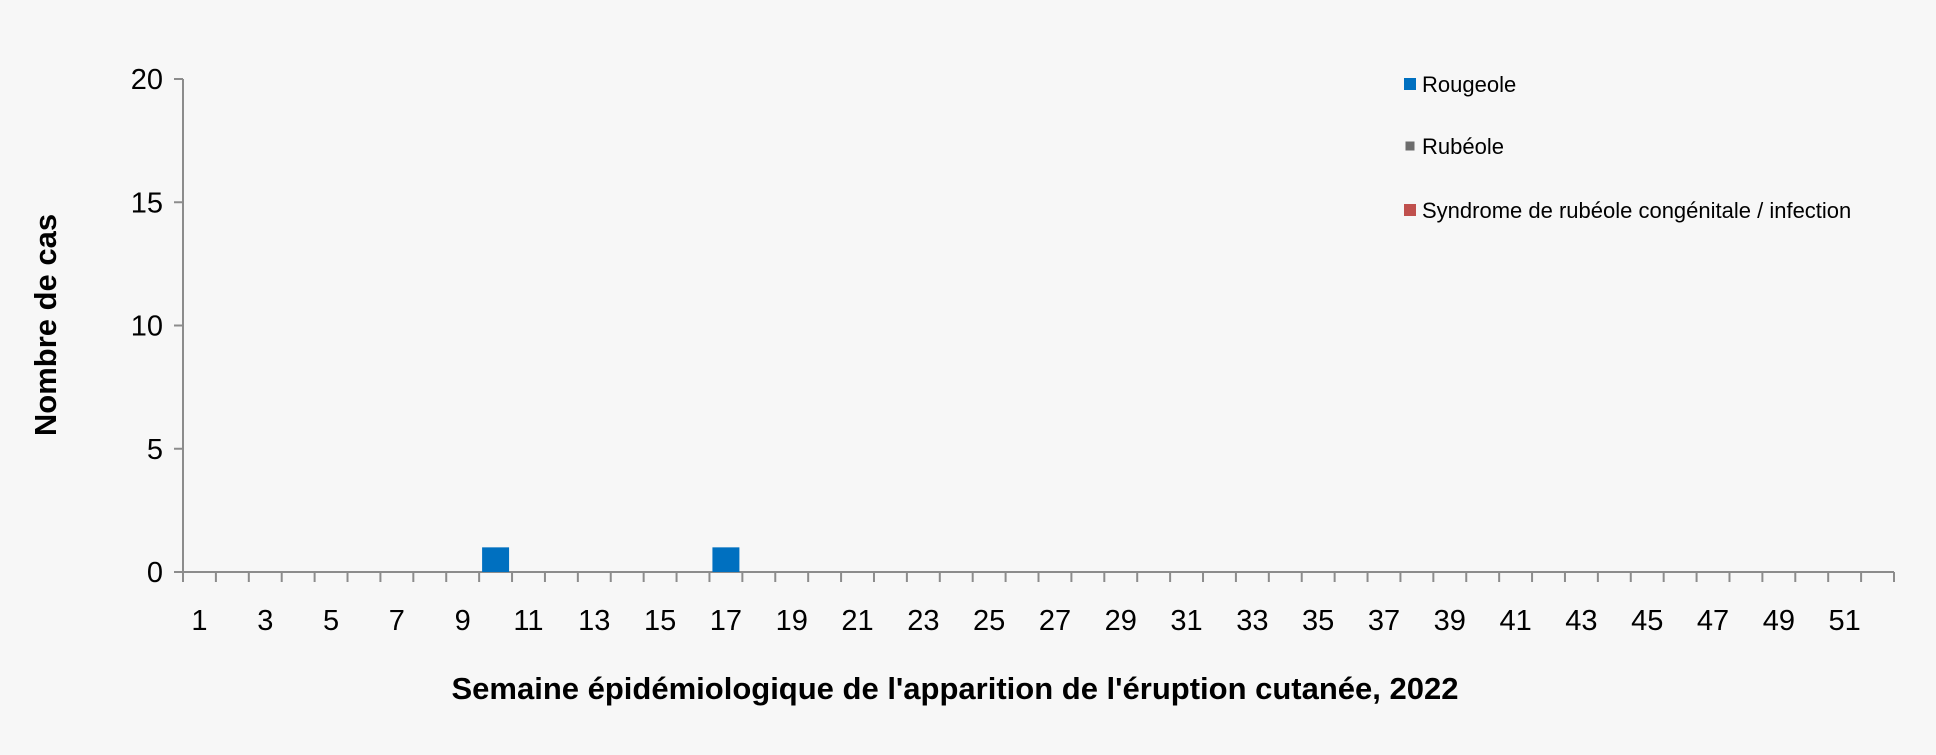  What do you see at coordinates (1515, 621) in the screenshot?
I see `x-tick-label: 41` at bounding box center [1515, 621].